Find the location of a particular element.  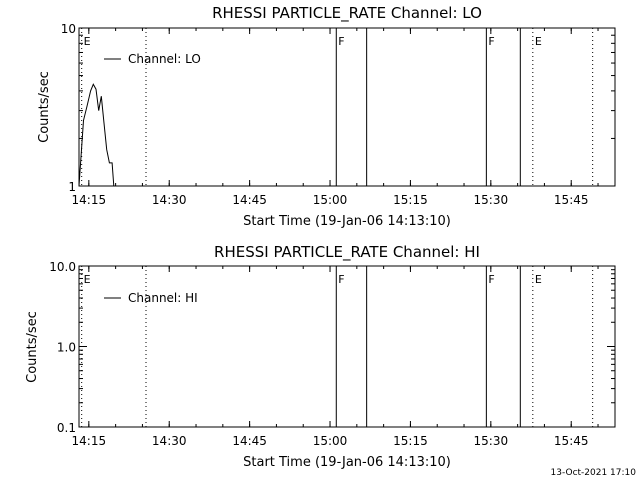

lo-series-lines is located at coordinates (96, 135).